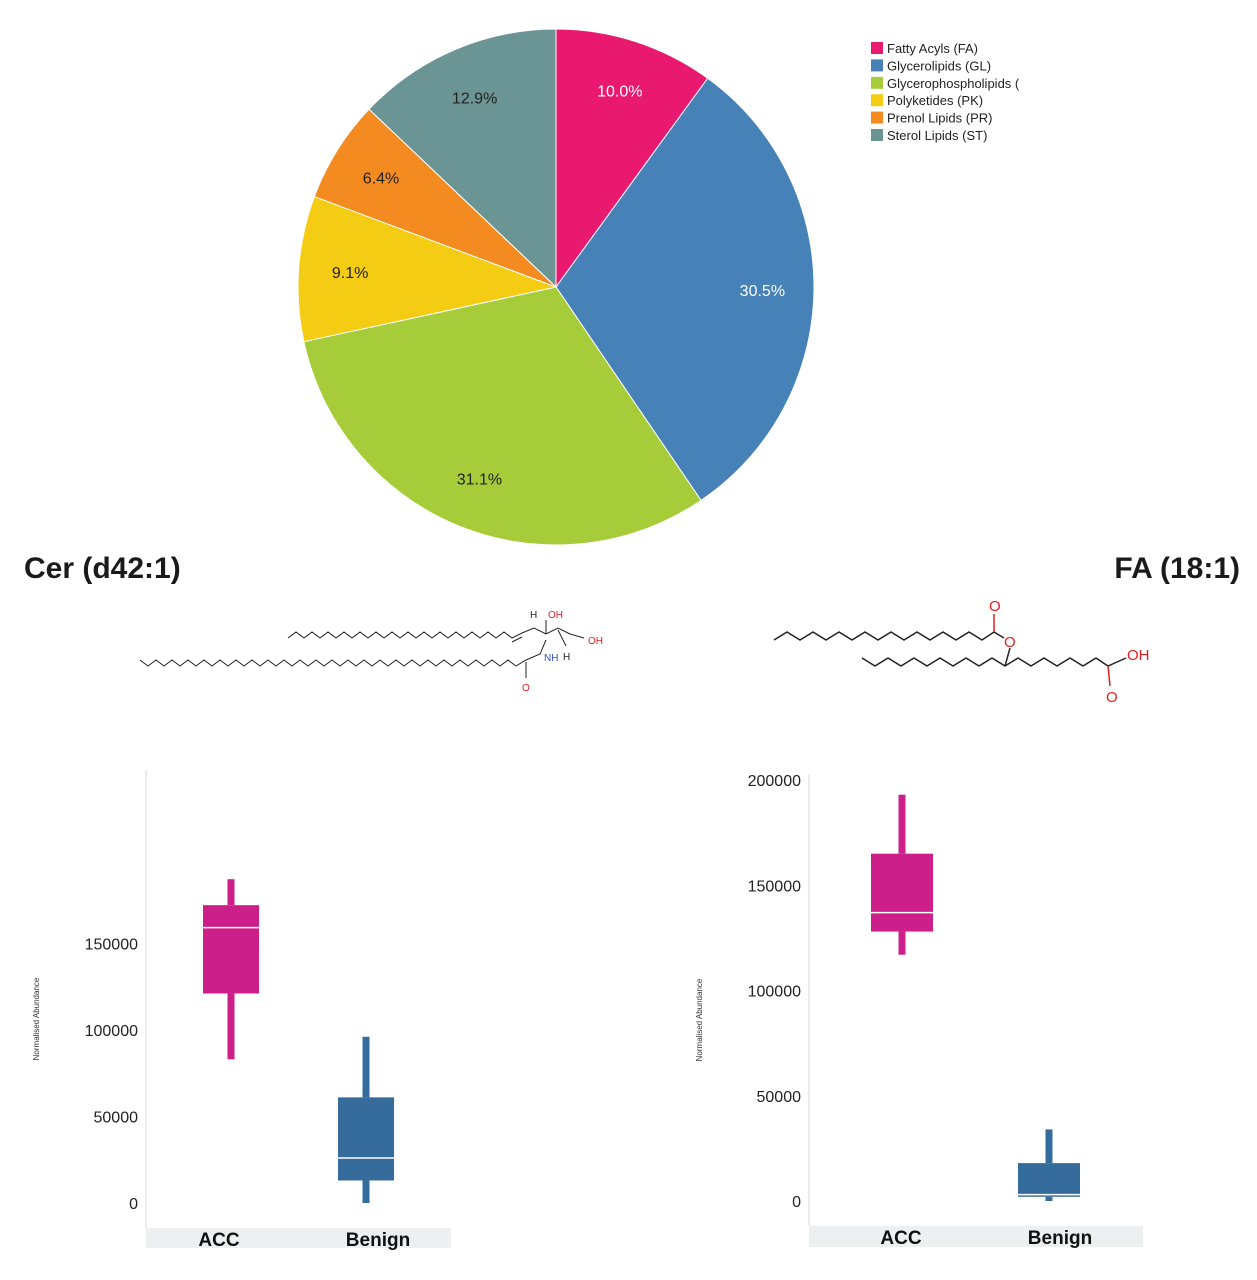 Image resolution: width=1257 pixels, height=1280 pixels. Describe the element at coordinates (436, 633) in the screenshot. I see `cer-sphingoid-chain` at that location.